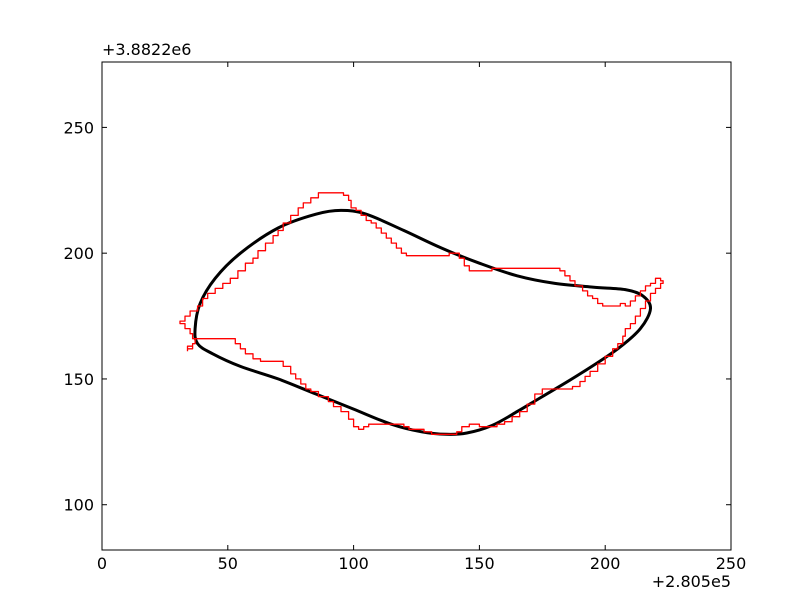 Image resolution: width=812 pixels, height=612 pixels. I want to click on x-tick-label: 200, so click(605, 563).